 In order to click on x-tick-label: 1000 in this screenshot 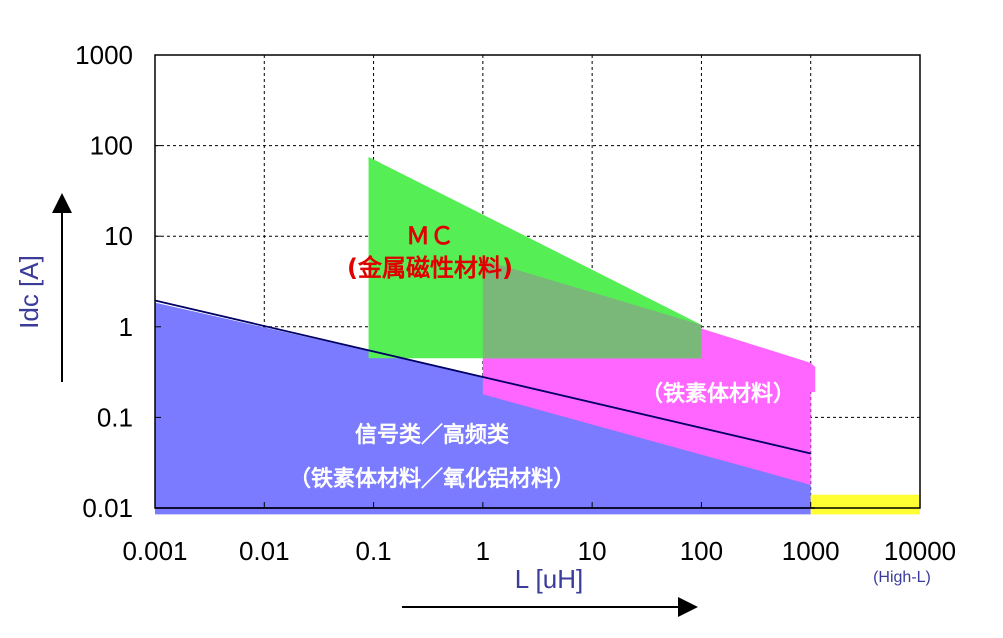, I will do `click(811, 551)`.